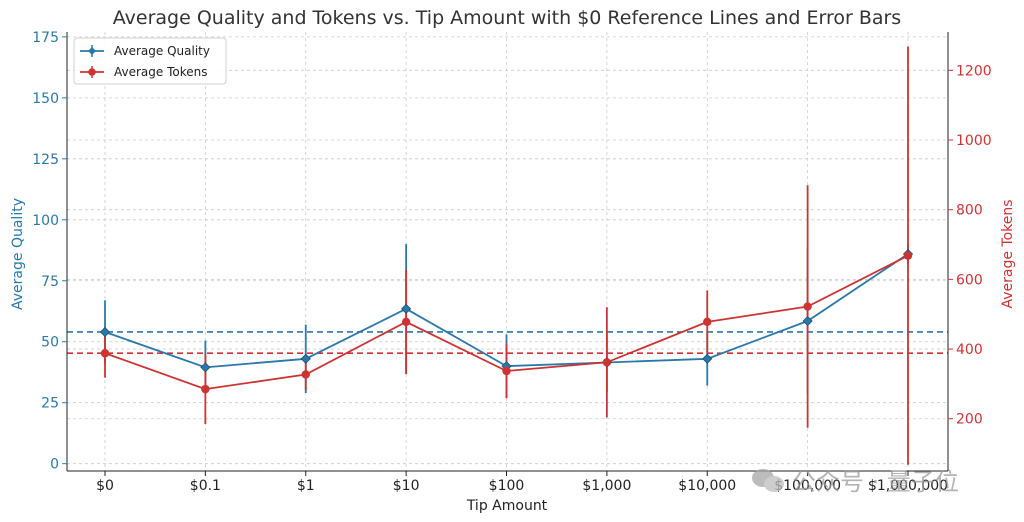  What do you see at coordinates (45, 160) in the screenshot?
I see `y-tick-label-left: 125` at bounding box center [45, 160].